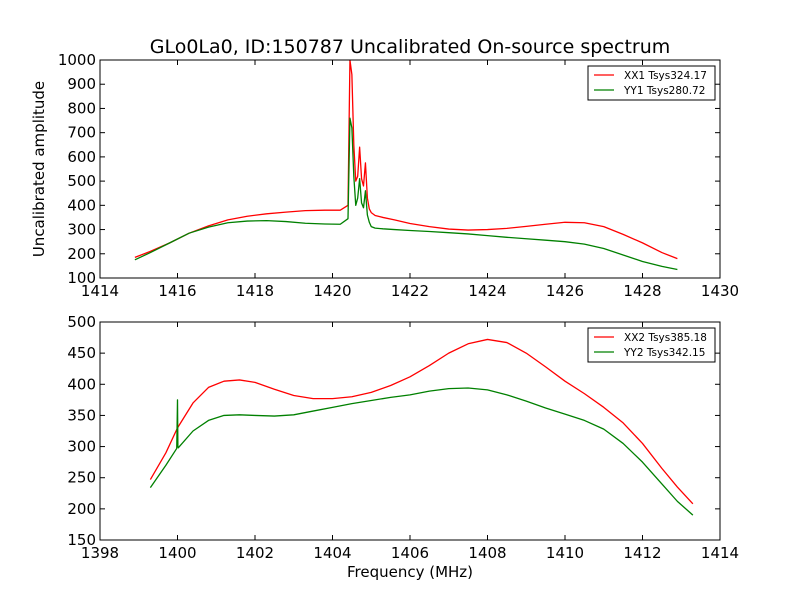 The image size is (800, 600). Describe the element at coordinates (665, 76) in the screenshot. I see `top-legend-label-1: XX1 Tsys324.17` at that location.